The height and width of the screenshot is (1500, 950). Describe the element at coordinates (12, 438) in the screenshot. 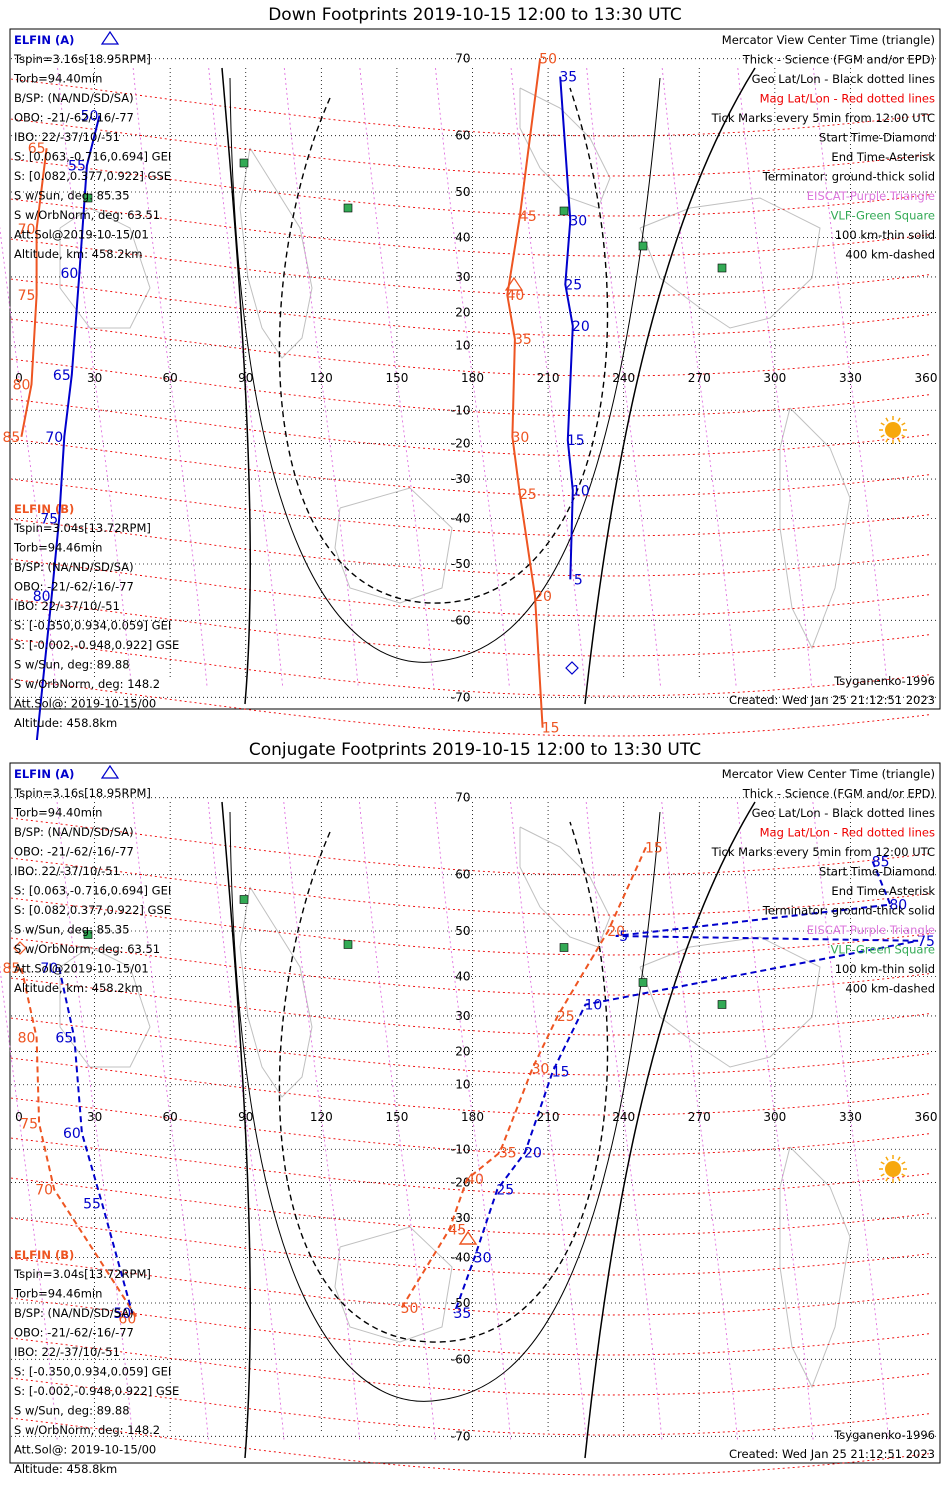

I see `track-time-label: 85` at that location.